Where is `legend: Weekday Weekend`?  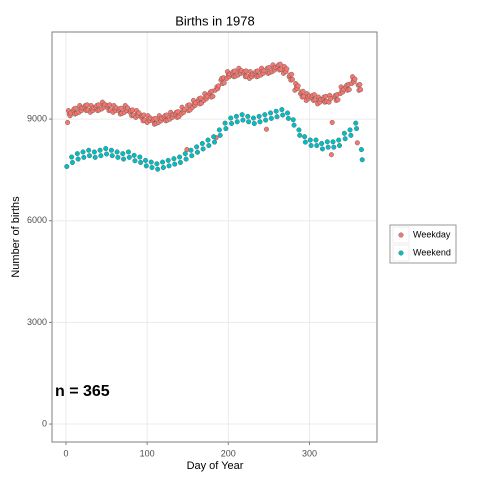
legend: Weekday Weekend is located at coordinates (423, 244).